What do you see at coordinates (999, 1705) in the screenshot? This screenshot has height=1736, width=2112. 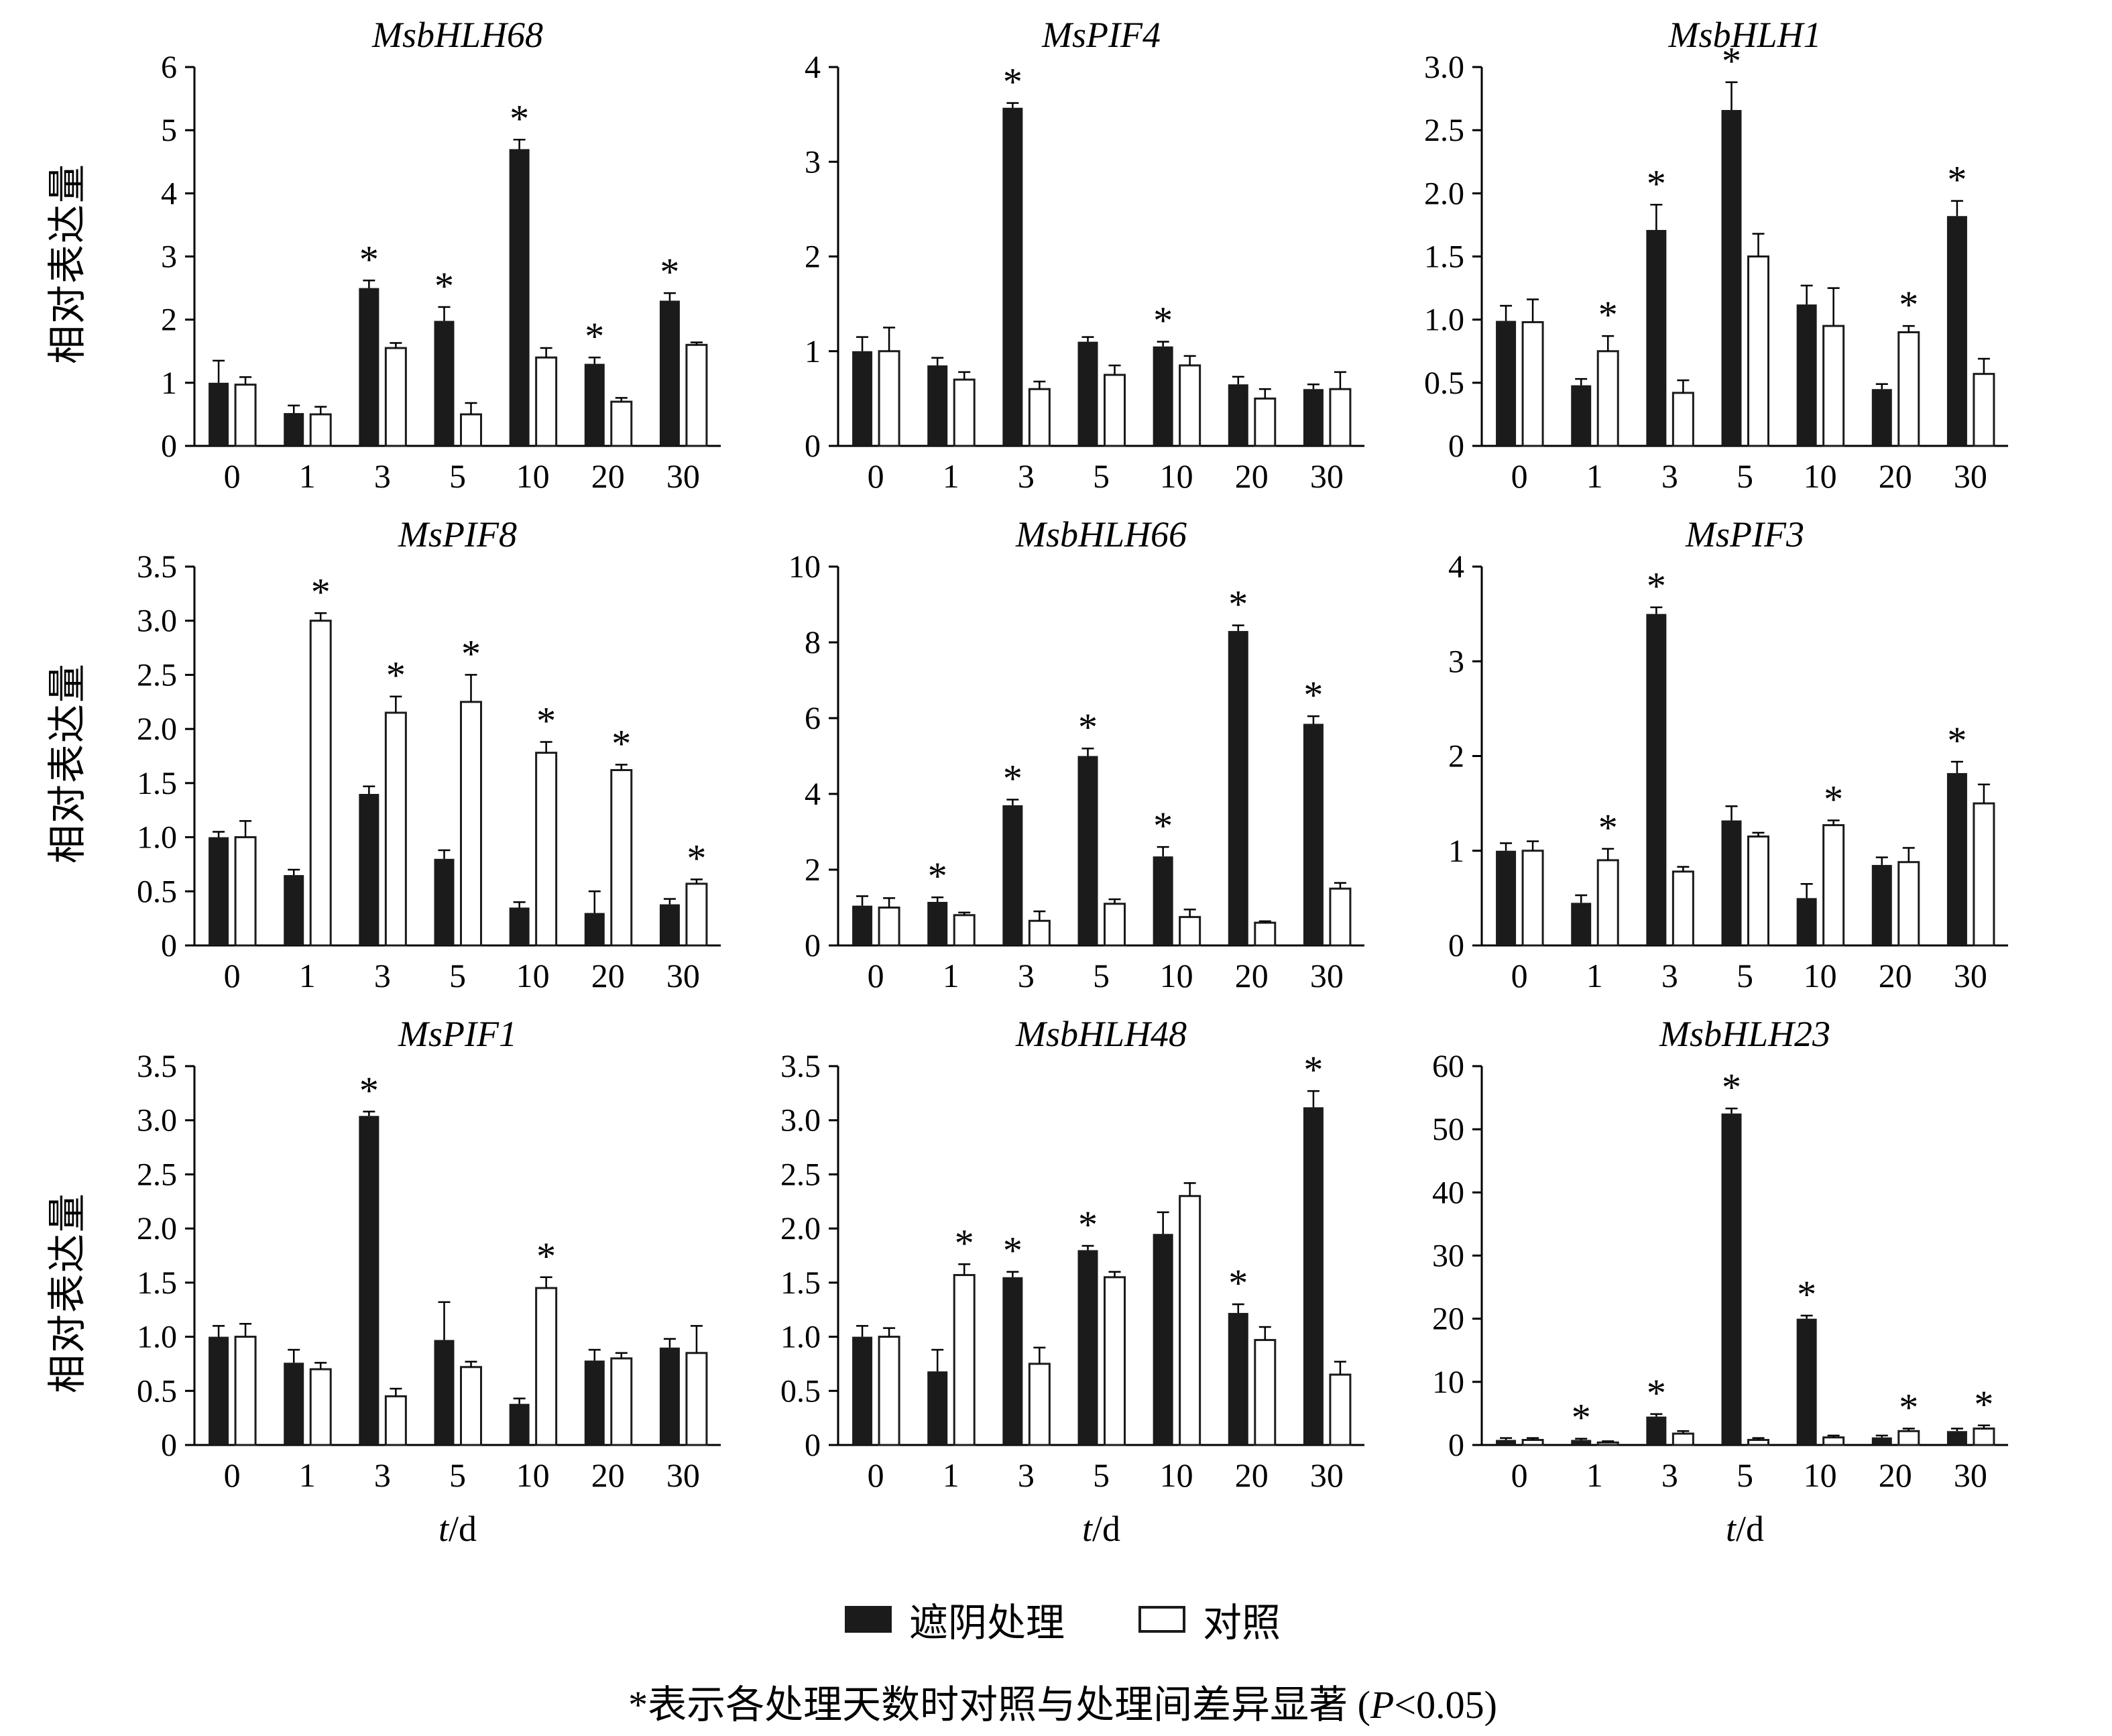 I see `significance-note-text: *表示各处理天数时对照与处理间差异显著 (` at bounding box center [999, 1705].